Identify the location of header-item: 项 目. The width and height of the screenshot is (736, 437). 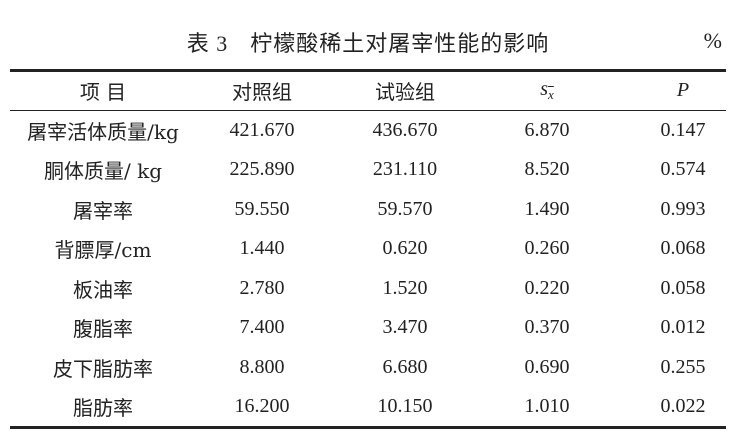
(103, 91).